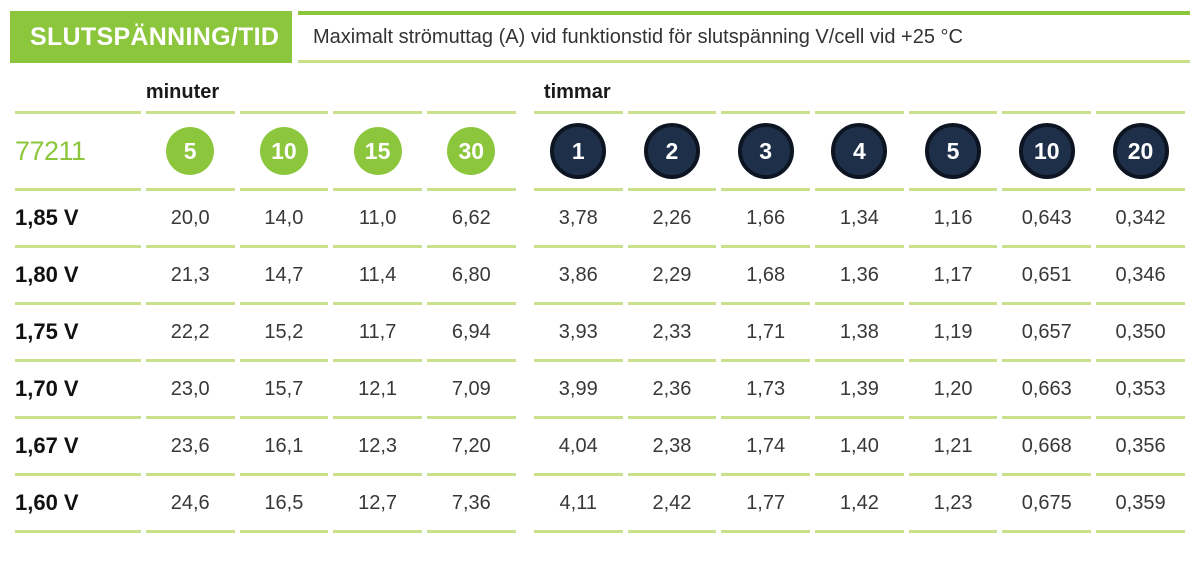  I want to click on hour-circle-10: 10, so click(1046, 151).